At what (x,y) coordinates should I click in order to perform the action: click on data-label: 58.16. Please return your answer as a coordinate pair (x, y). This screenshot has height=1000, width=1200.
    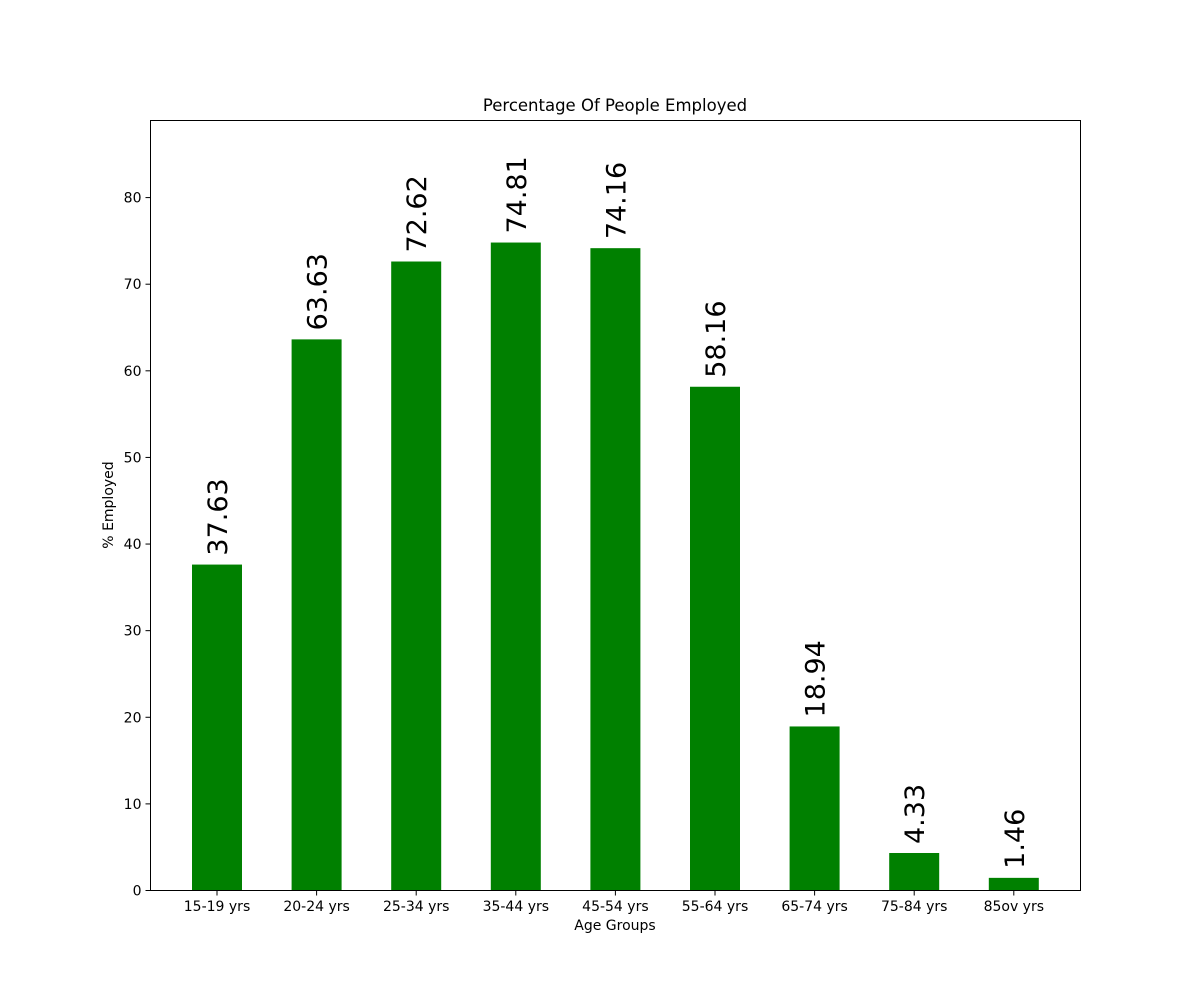
    Looking at the image, I should click on (716, 338).